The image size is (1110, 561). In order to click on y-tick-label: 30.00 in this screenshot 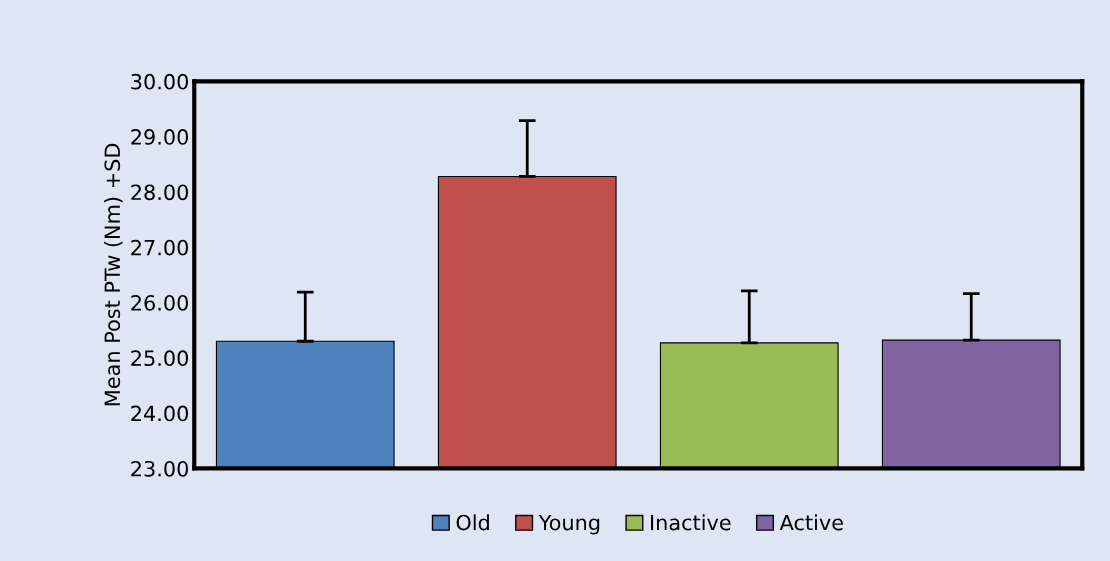, I will do `click(160, 81)`.